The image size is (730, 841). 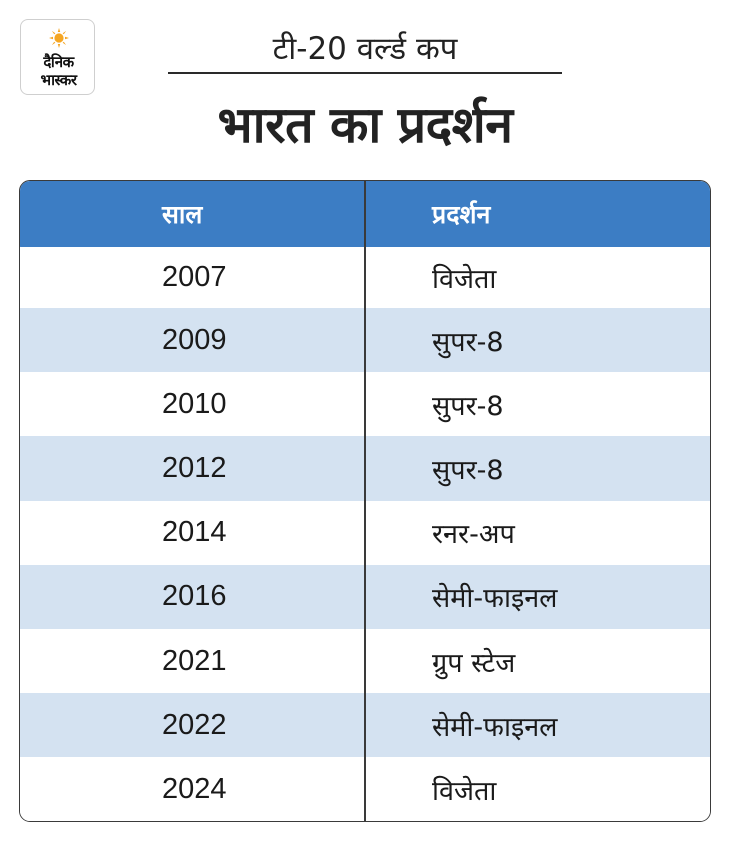 I want to click on year-cell: 2010, so click(x=194, y=403).